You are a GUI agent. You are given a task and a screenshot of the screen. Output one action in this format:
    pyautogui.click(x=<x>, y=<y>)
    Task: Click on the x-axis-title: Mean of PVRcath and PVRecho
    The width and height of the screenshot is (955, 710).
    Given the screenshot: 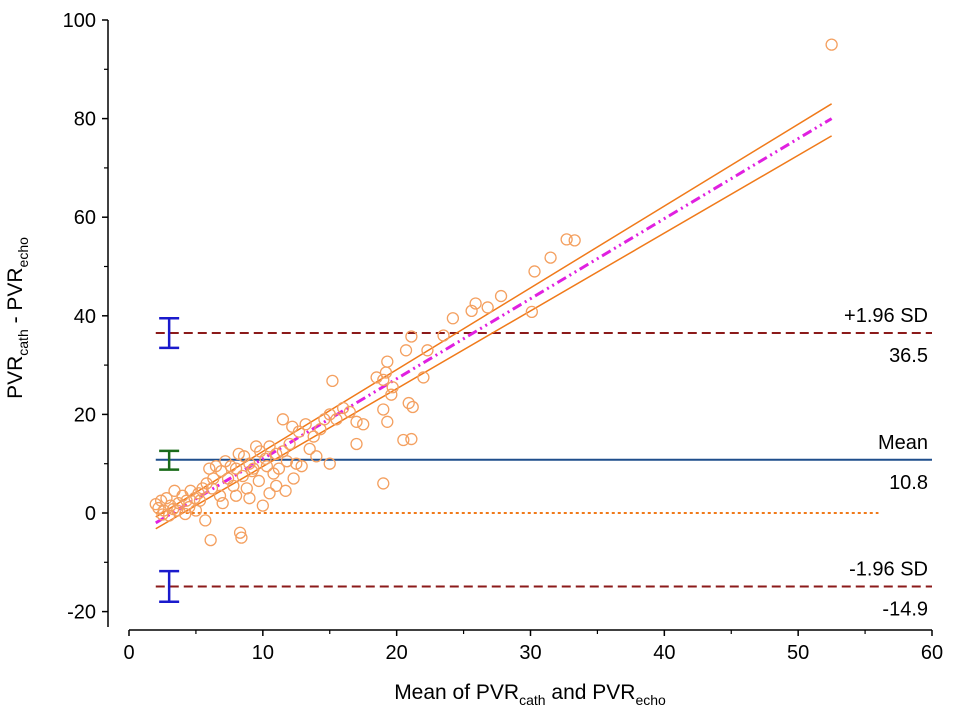 What is the action you would take?
    pyautogui.click(x=530, y=694)
    